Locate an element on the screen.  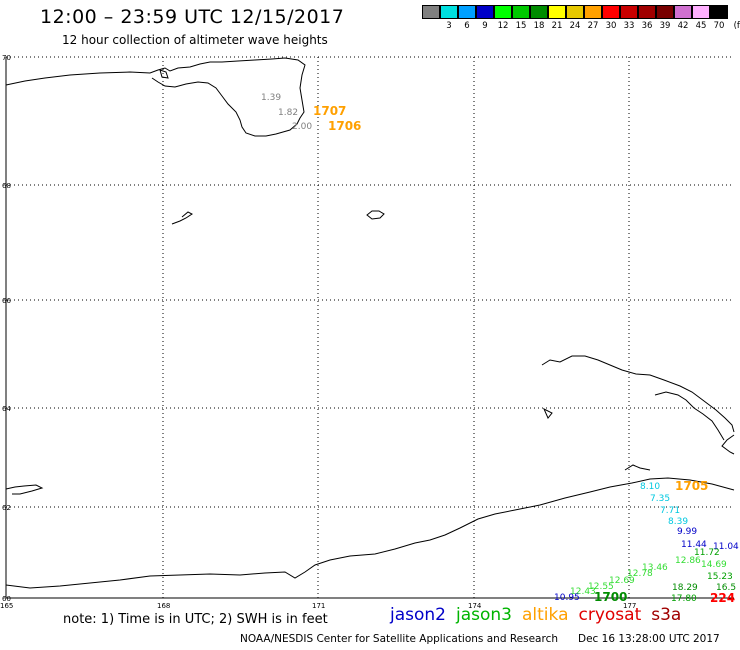
scale-tick-label: 12 is located at coordinates (503, 26).